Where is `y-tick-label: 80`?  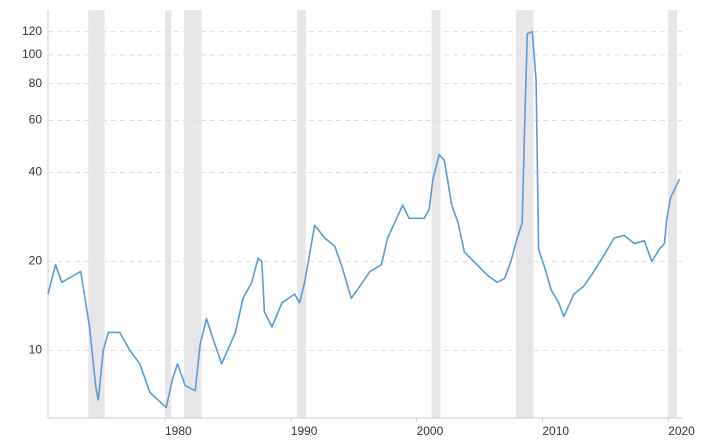
y-tick-label: 80 is located at coordinates (36, 83).